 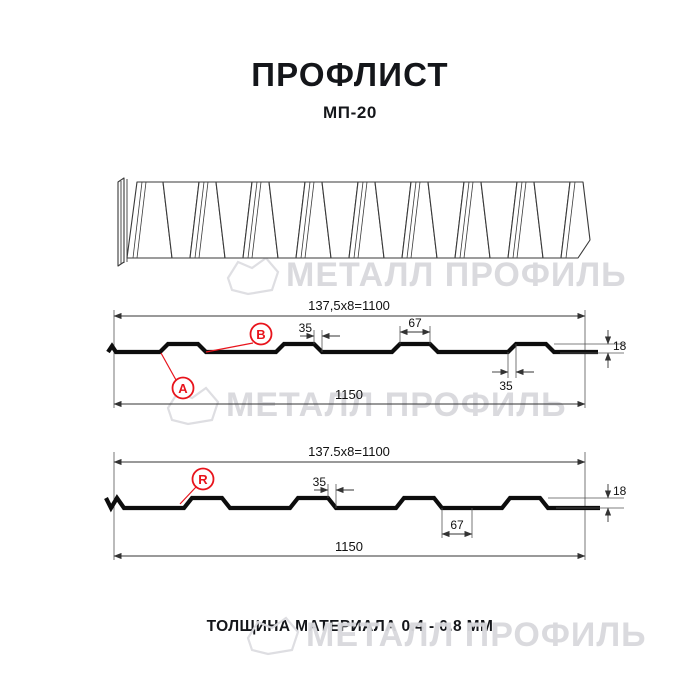 I want to click on dim-67-bottom: 67, so click(x=457, y=523).